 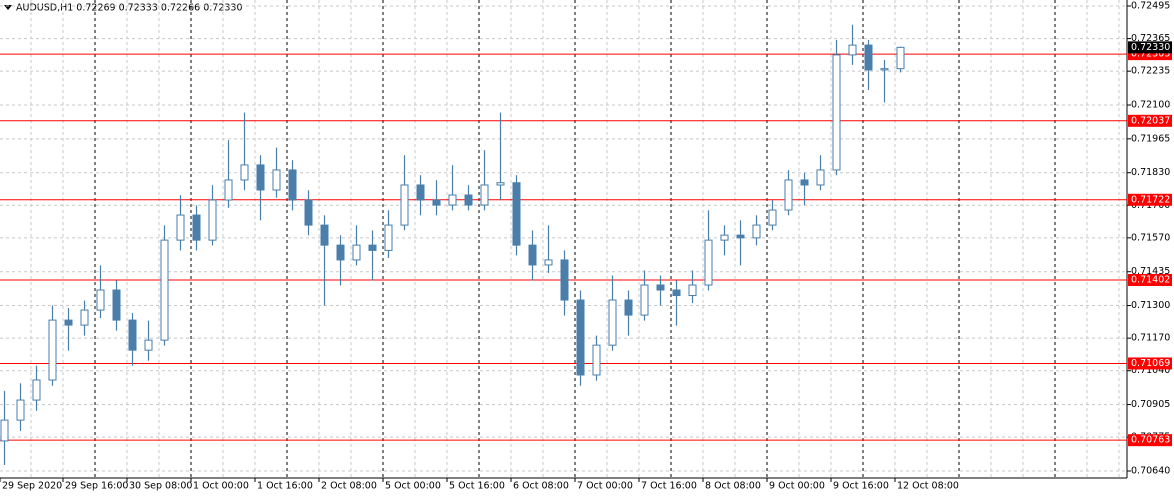 I want to click on x-tick-label: 5 Oct 00:00, so click(x=413, y=486).